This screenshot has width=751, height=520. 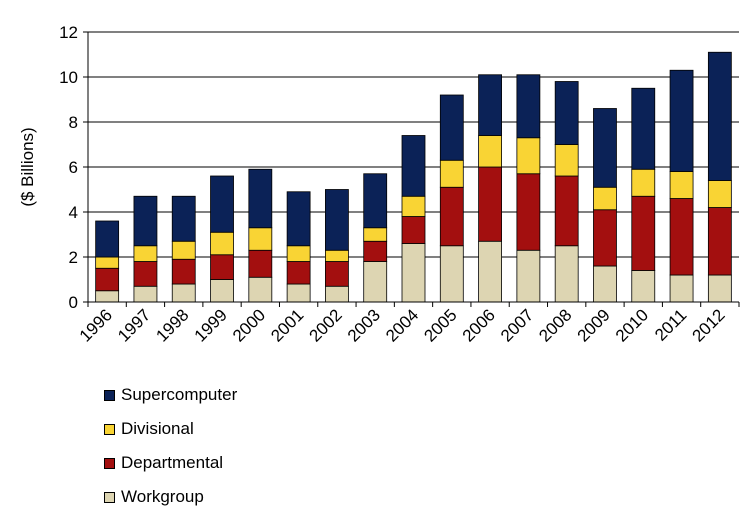 What do you see at coordinates (490, 204) in the screenshot?
I see `bar-departmental-2006` at bounding box center [490, 204].